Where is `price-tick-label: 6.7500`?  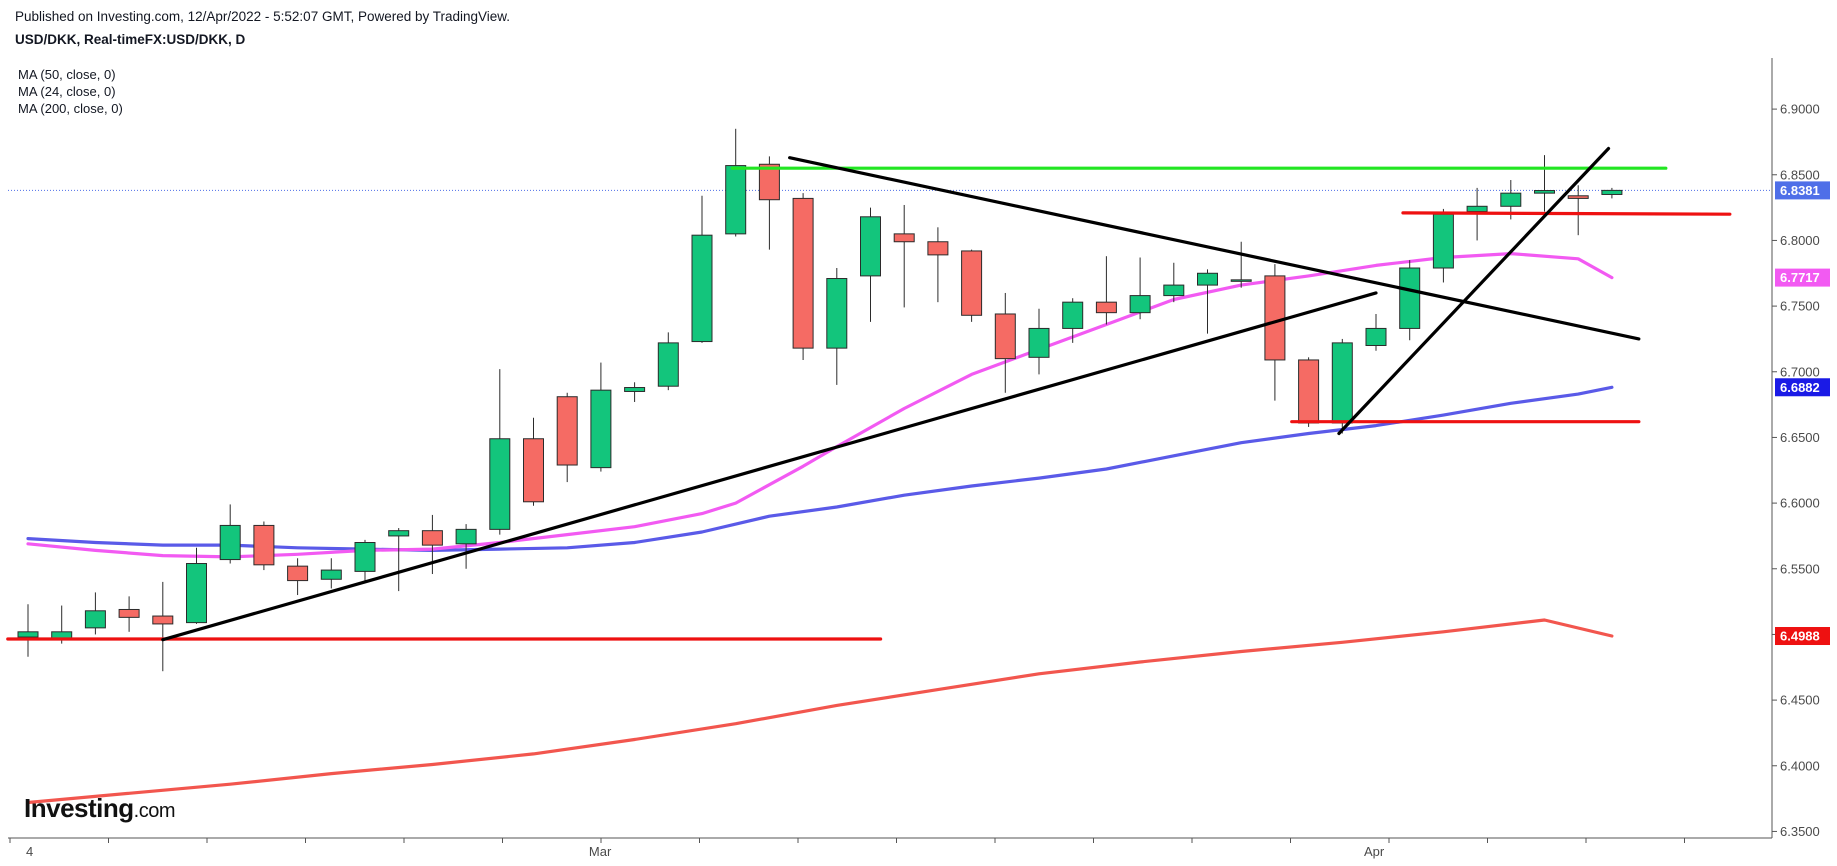
price-tick-label: 6.7500 is located at coordinates (1800, 306).